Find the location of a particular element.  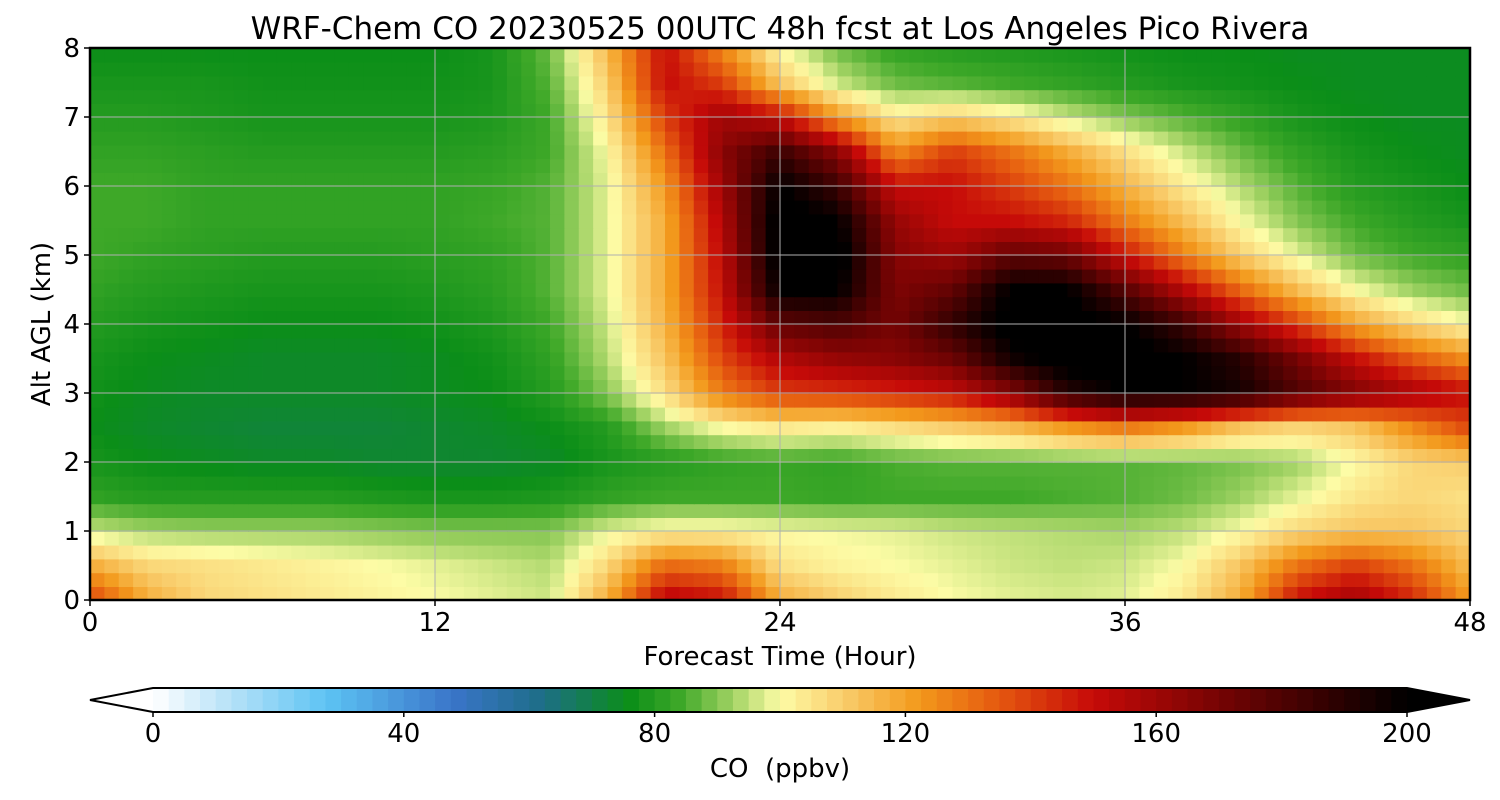

x-tick-label: 36 is located at coordinates (1124, 623).